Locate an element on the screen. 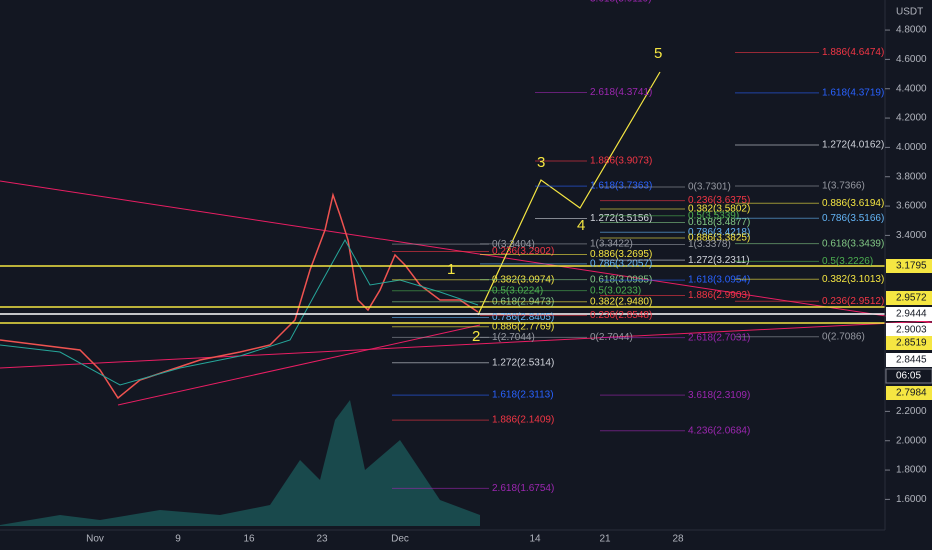  fib-label: 3.618(2.3109) is located at coordinates (719, 395).